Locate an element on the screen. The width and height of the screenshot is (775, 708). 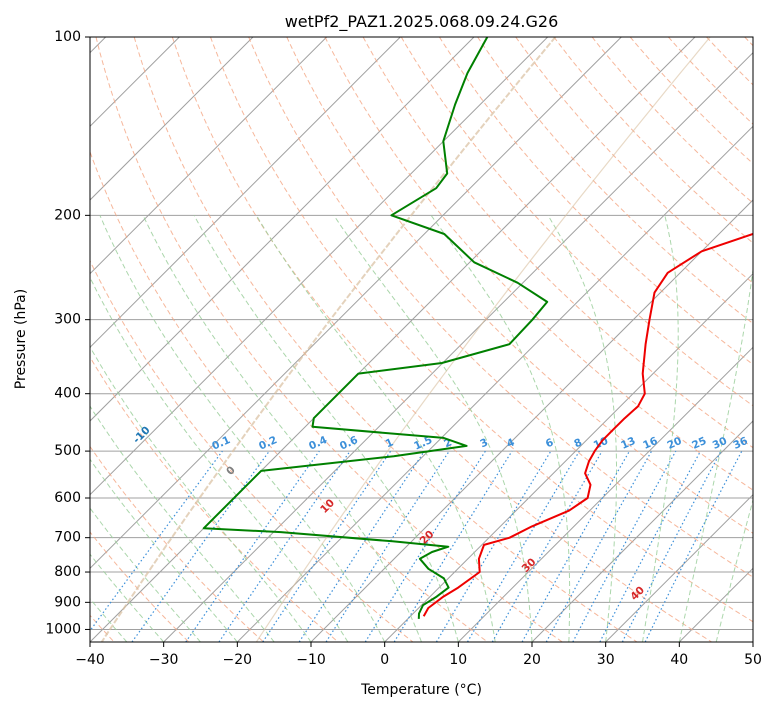
x-tick-label: 30 is located at coordinates (606, 660).